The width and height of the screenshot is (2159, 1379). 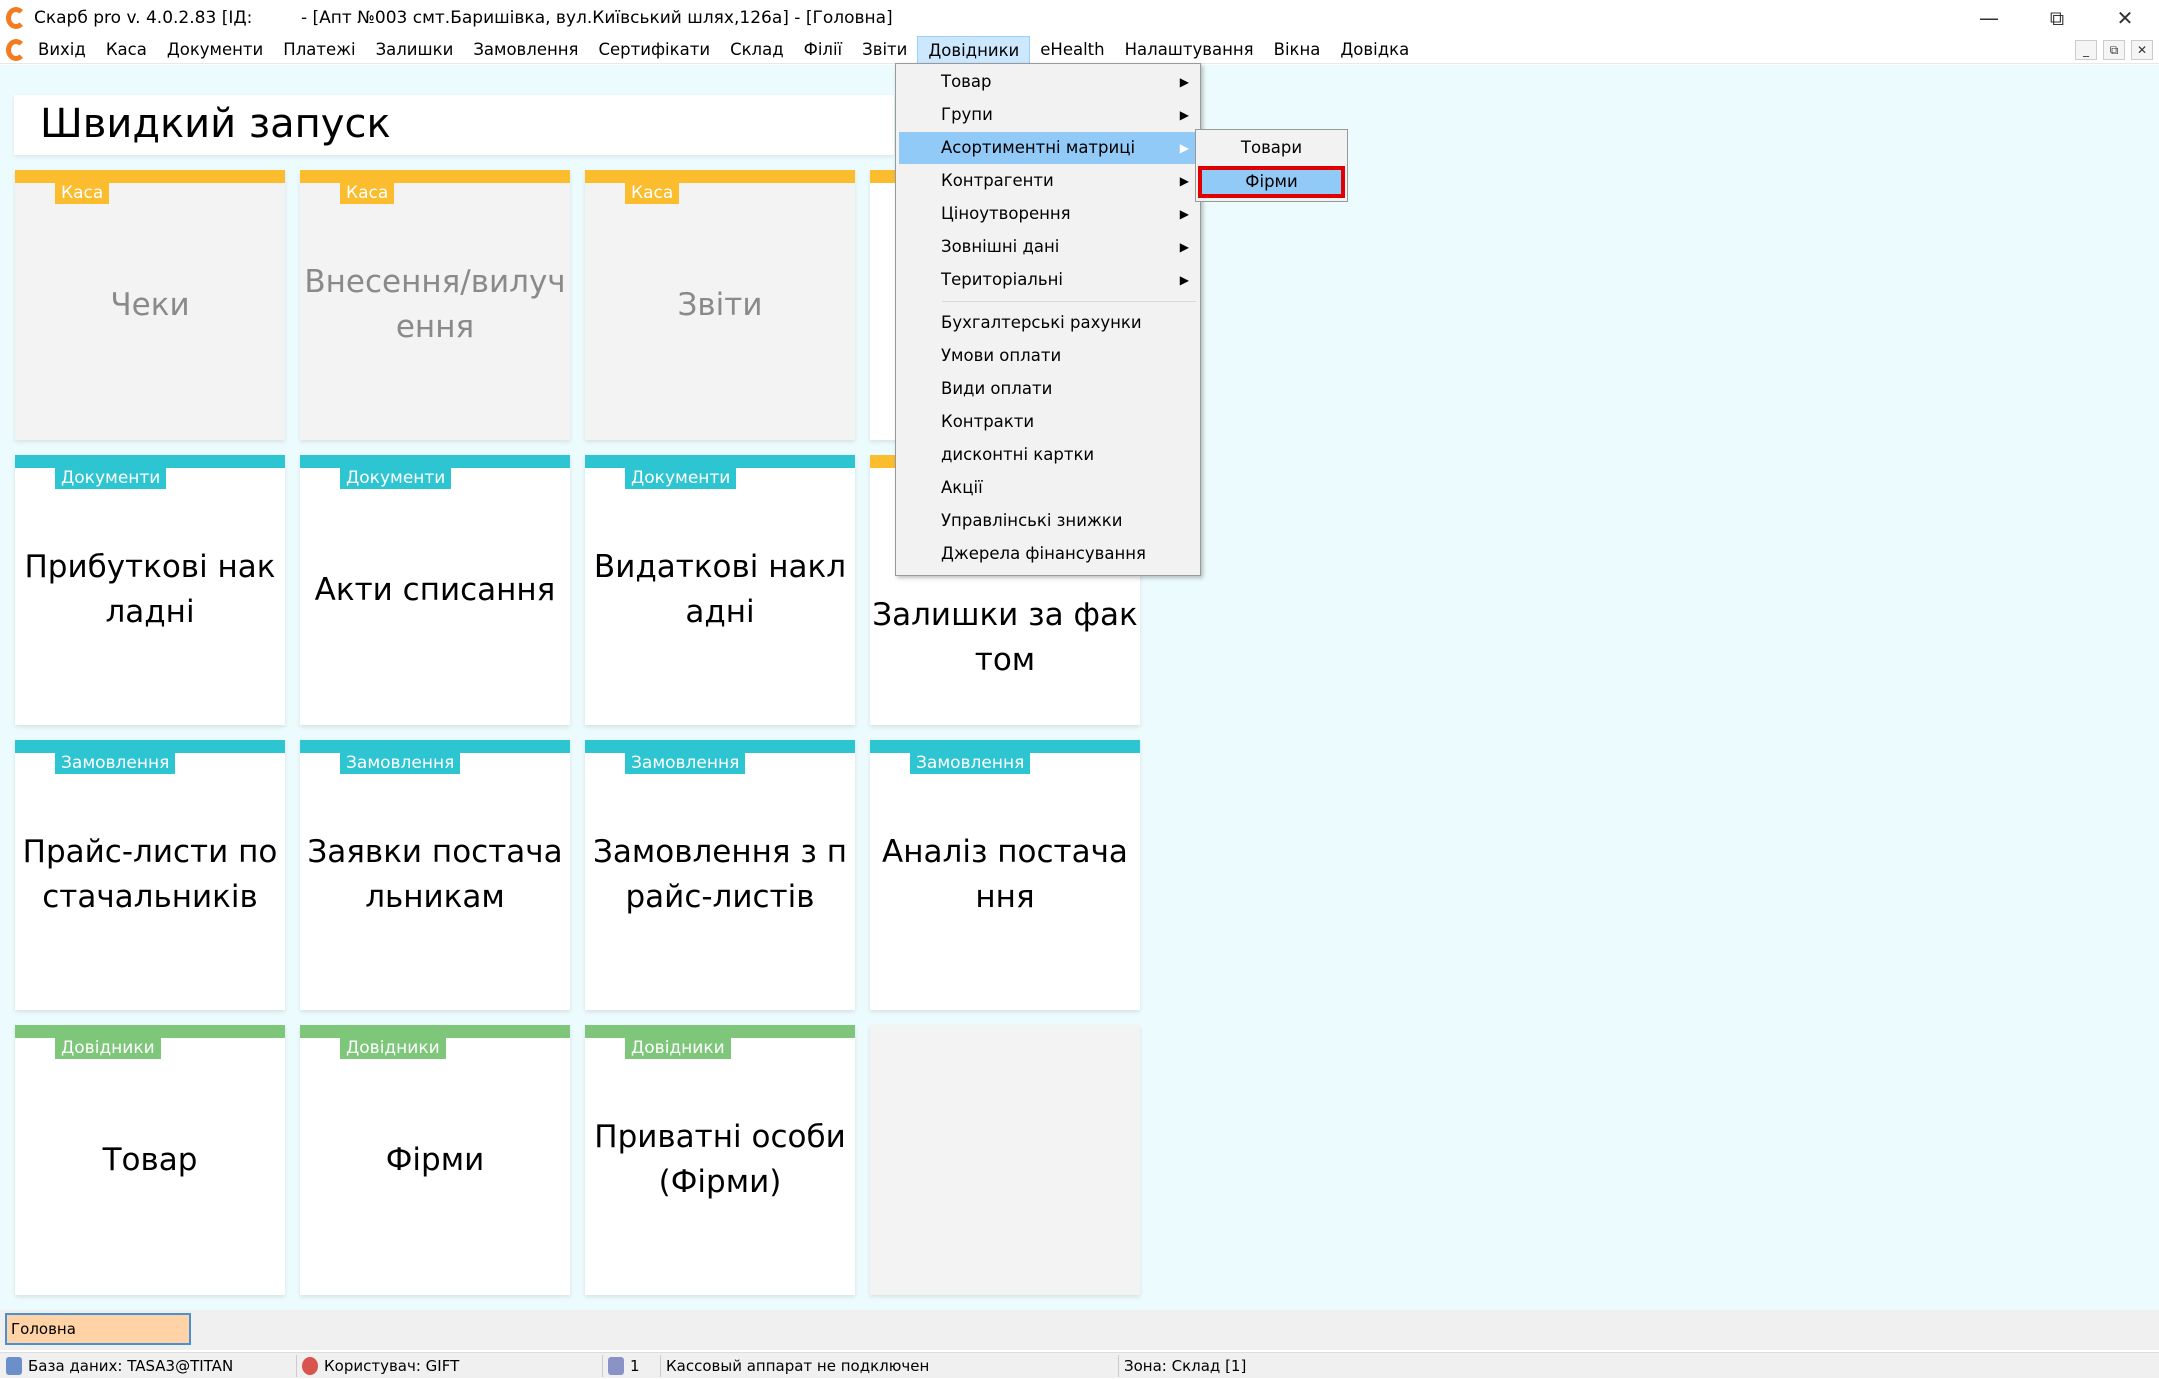 I want to click on quick-launch-tile: Замовлення Аналіз постачання, so click(x=1005, y=875).